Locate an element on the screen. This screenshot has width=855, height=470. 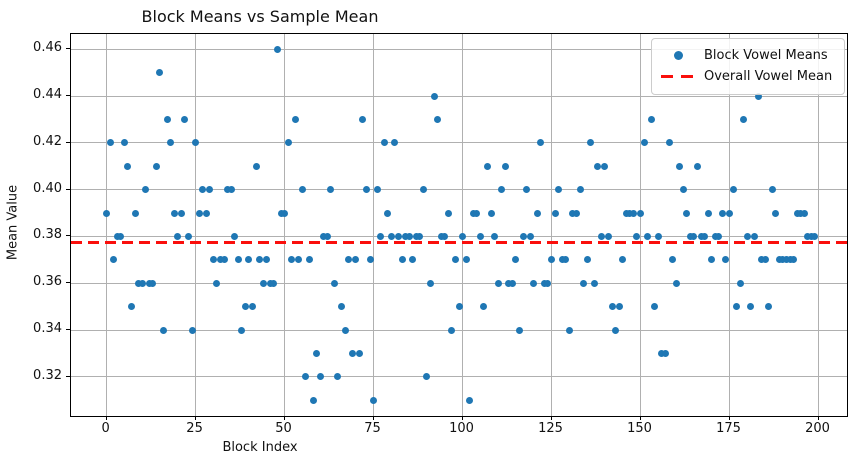
legend: Block Vowel Means Overall Vowel Mean is located at coordinates (748, 66).